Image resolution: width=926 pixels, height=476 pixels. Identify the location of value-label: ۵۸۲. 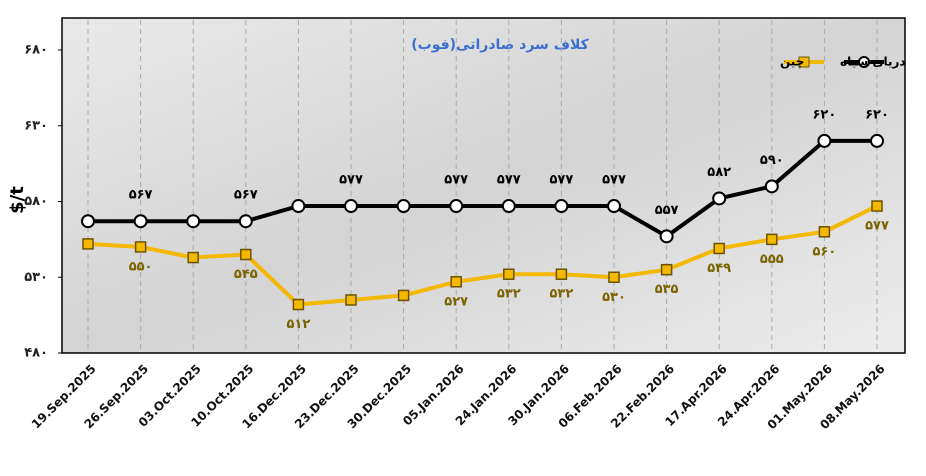
(719, 172).